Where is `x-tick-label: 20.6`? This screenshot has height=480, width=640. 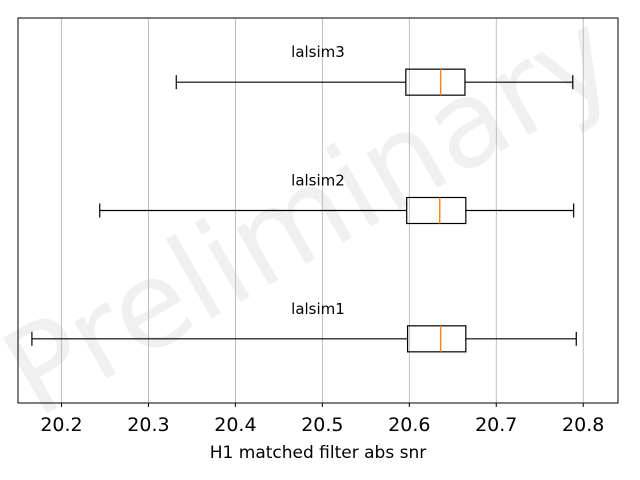
x-tick-label: 20.6 is located at coordinates (409, 425).